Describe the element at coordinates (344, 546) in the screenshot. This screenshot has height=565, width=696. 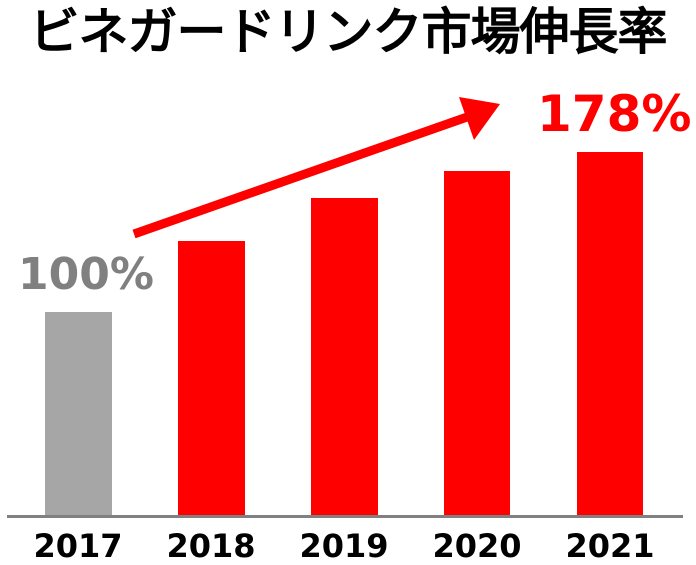
I see `x-tick-2019: 2019` at that location.